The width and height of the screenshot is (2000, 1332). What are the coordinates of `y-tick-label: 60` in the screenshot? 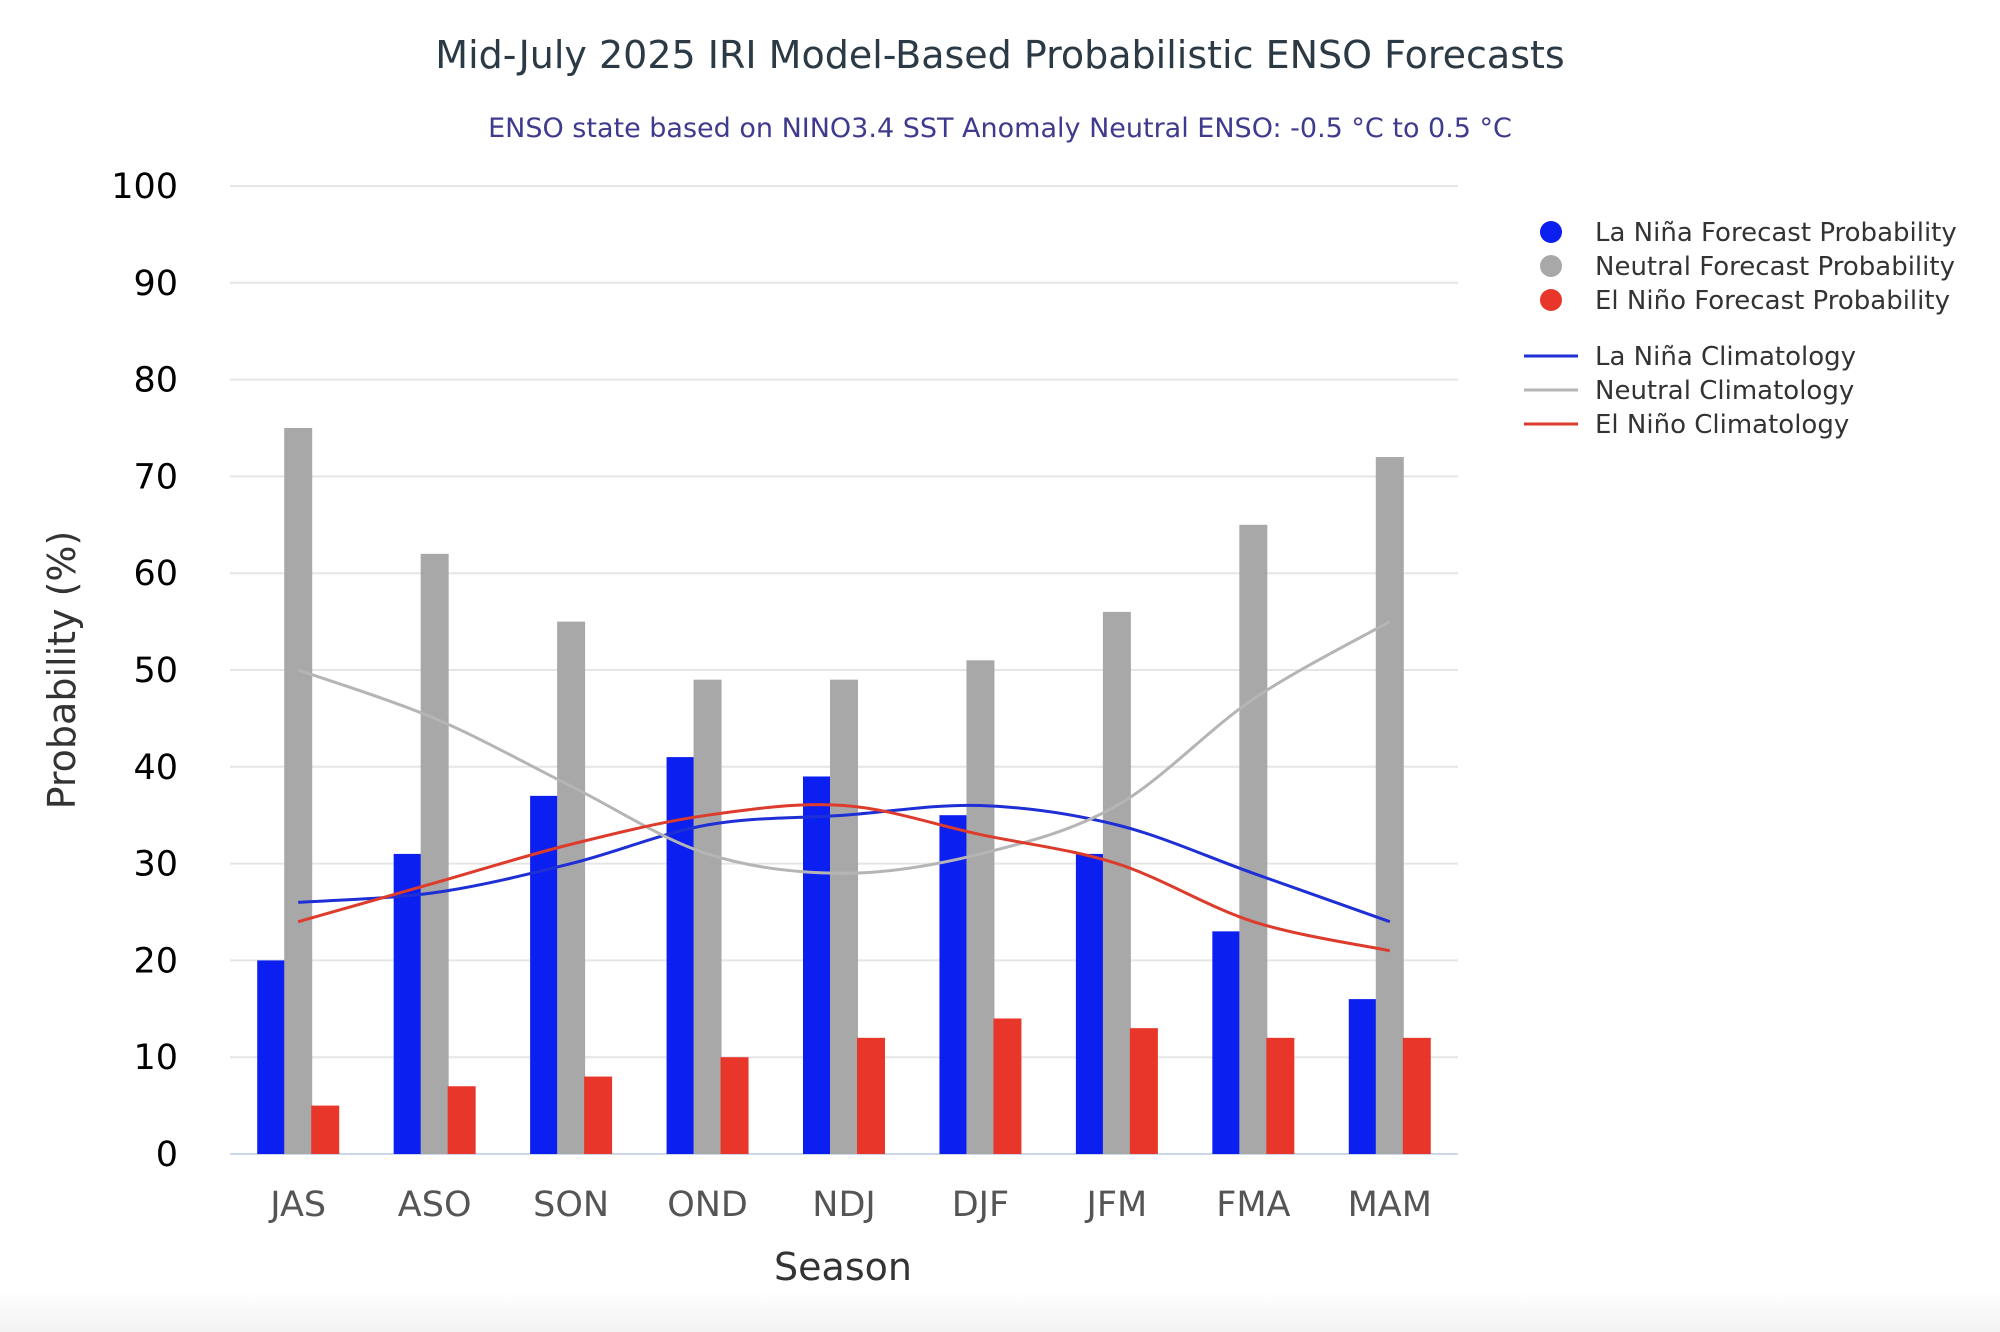 It's located at (155, 574).